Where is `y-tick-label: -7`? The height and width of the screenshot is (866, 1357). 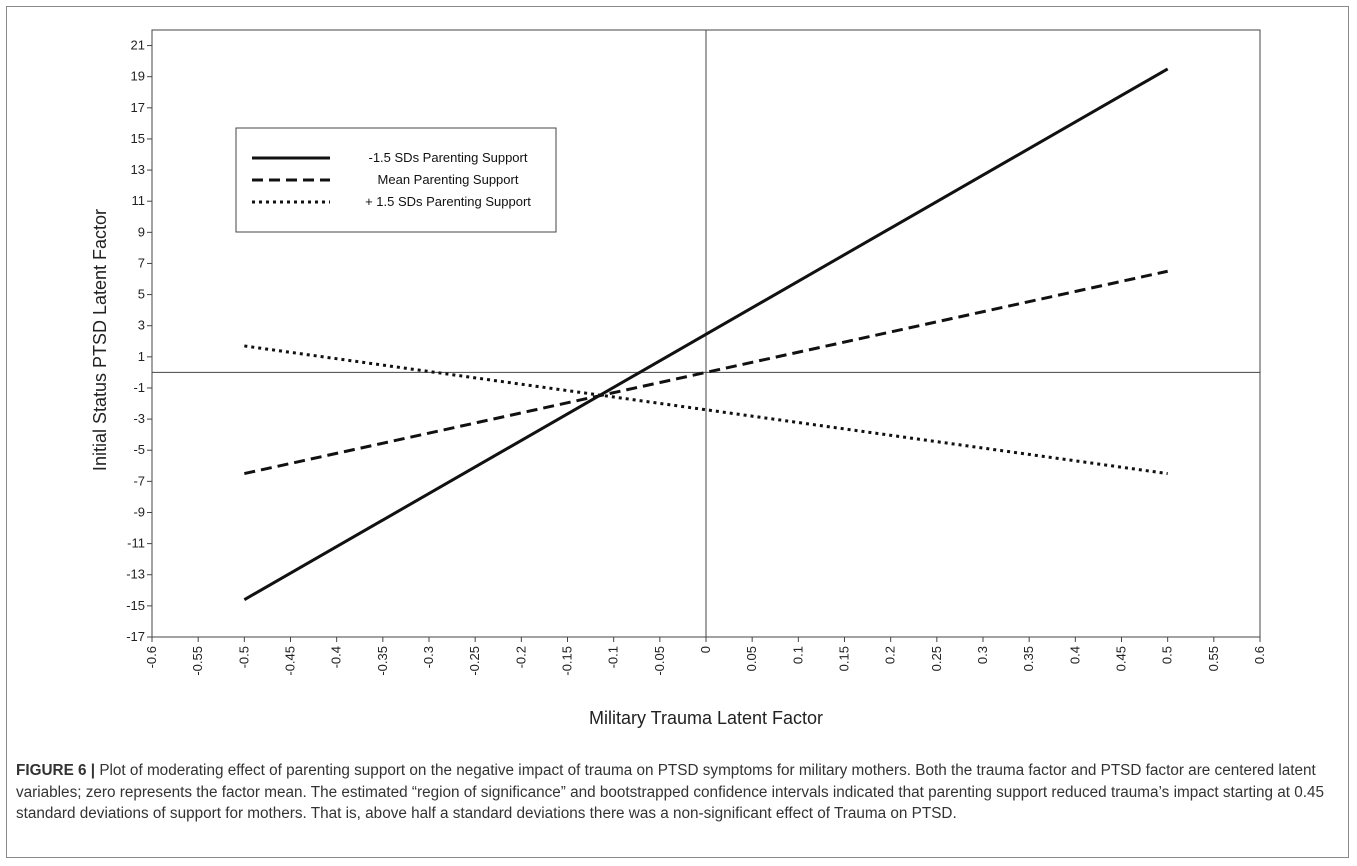
y-tick-label: -7 is located at coordinates (139, 480).